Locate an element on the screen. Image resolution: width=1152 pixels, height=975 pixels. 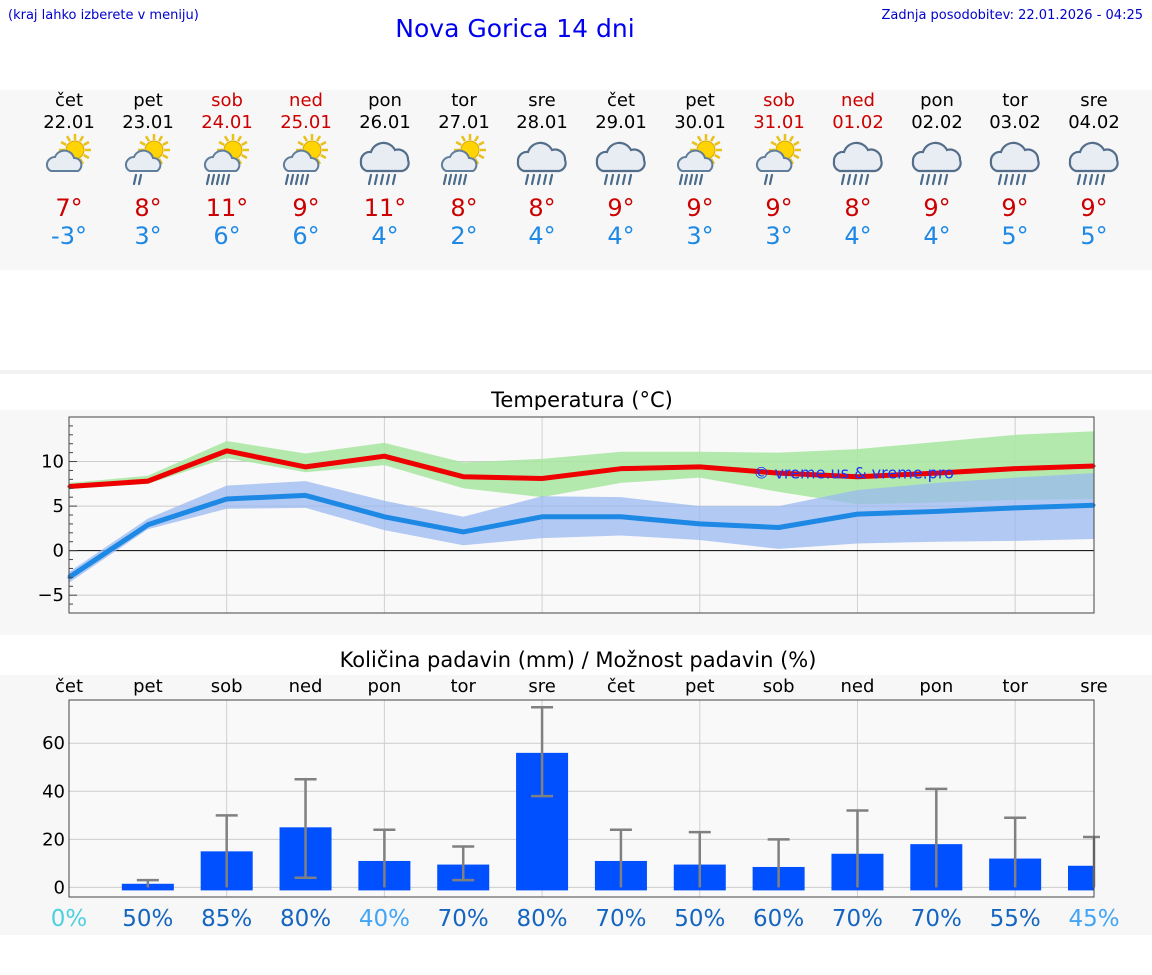
min-temperature: 5° is located at coordinates (1094, 236).